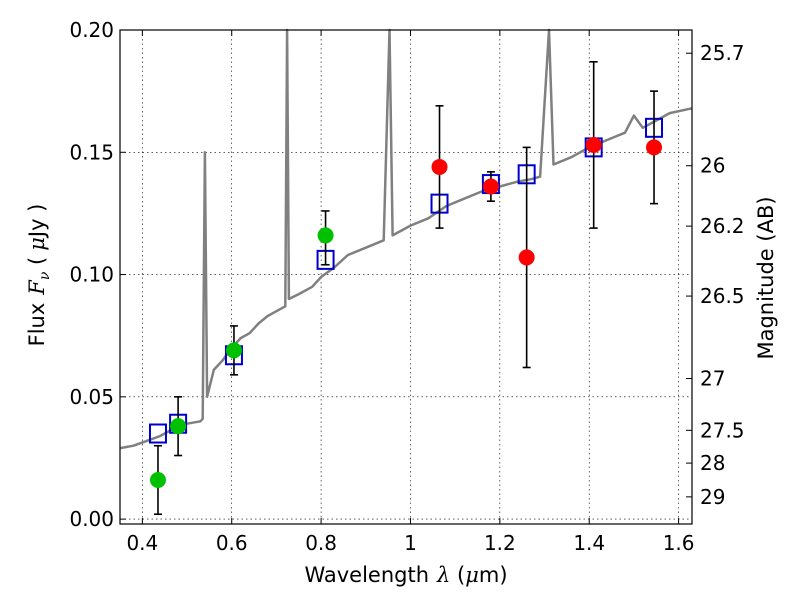 This screenshot has width=800, height=600. What do you see at coordinates (91, 275) in the screenshot?
I see `y-tick-label: 0.10` at bounding box center [91, 275].